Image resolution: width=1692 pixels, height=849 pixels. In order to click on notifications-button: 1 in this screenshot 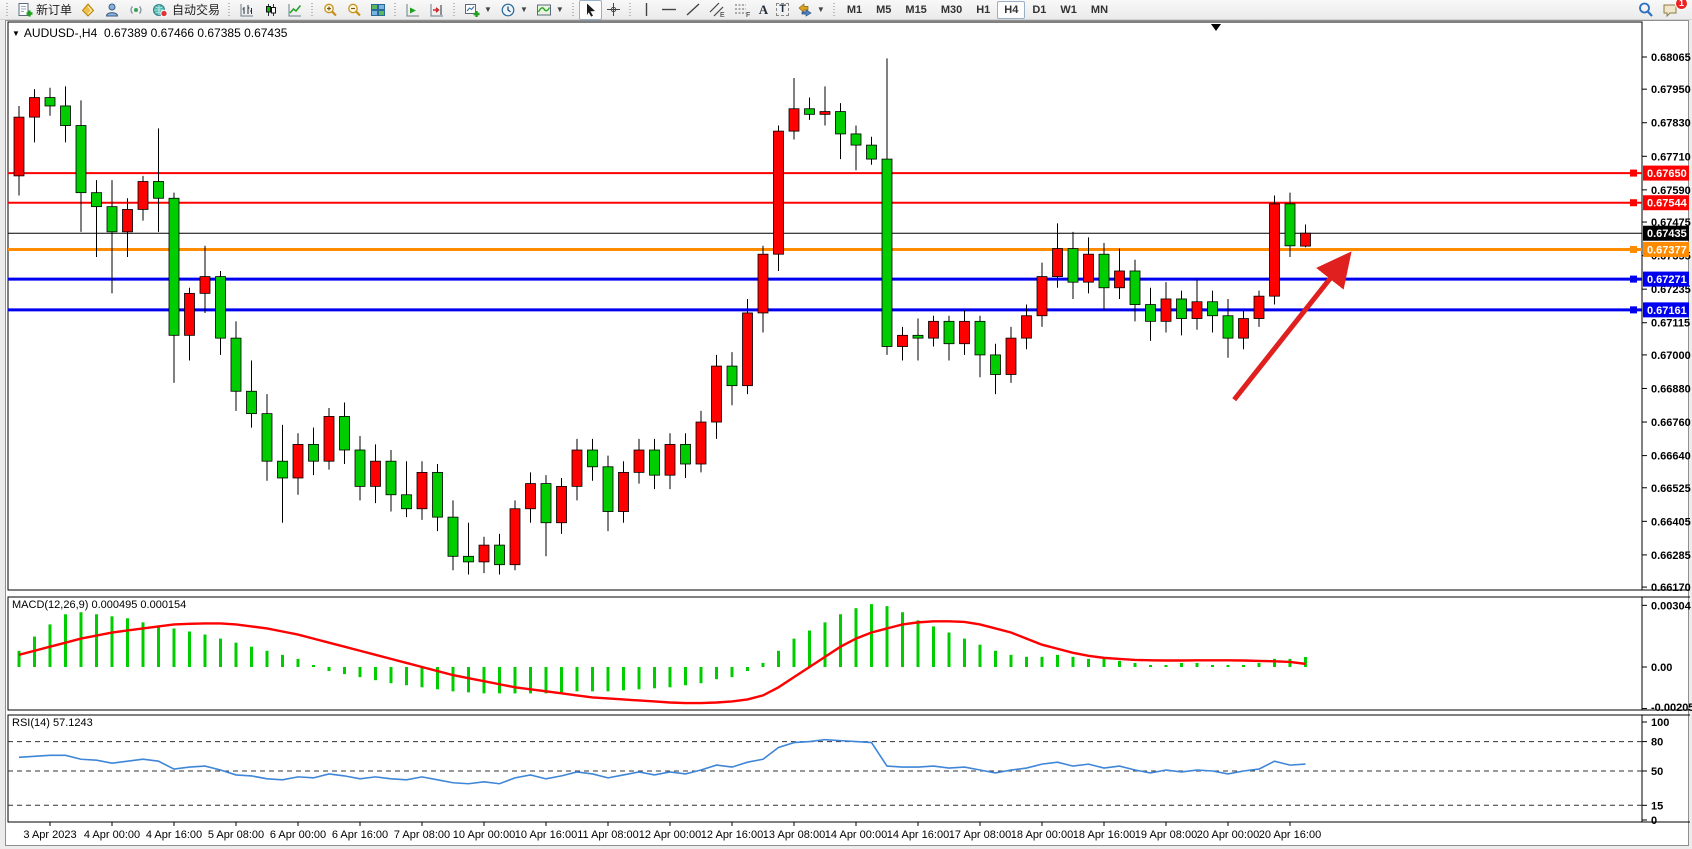, I will do `click(1673, 10)`.